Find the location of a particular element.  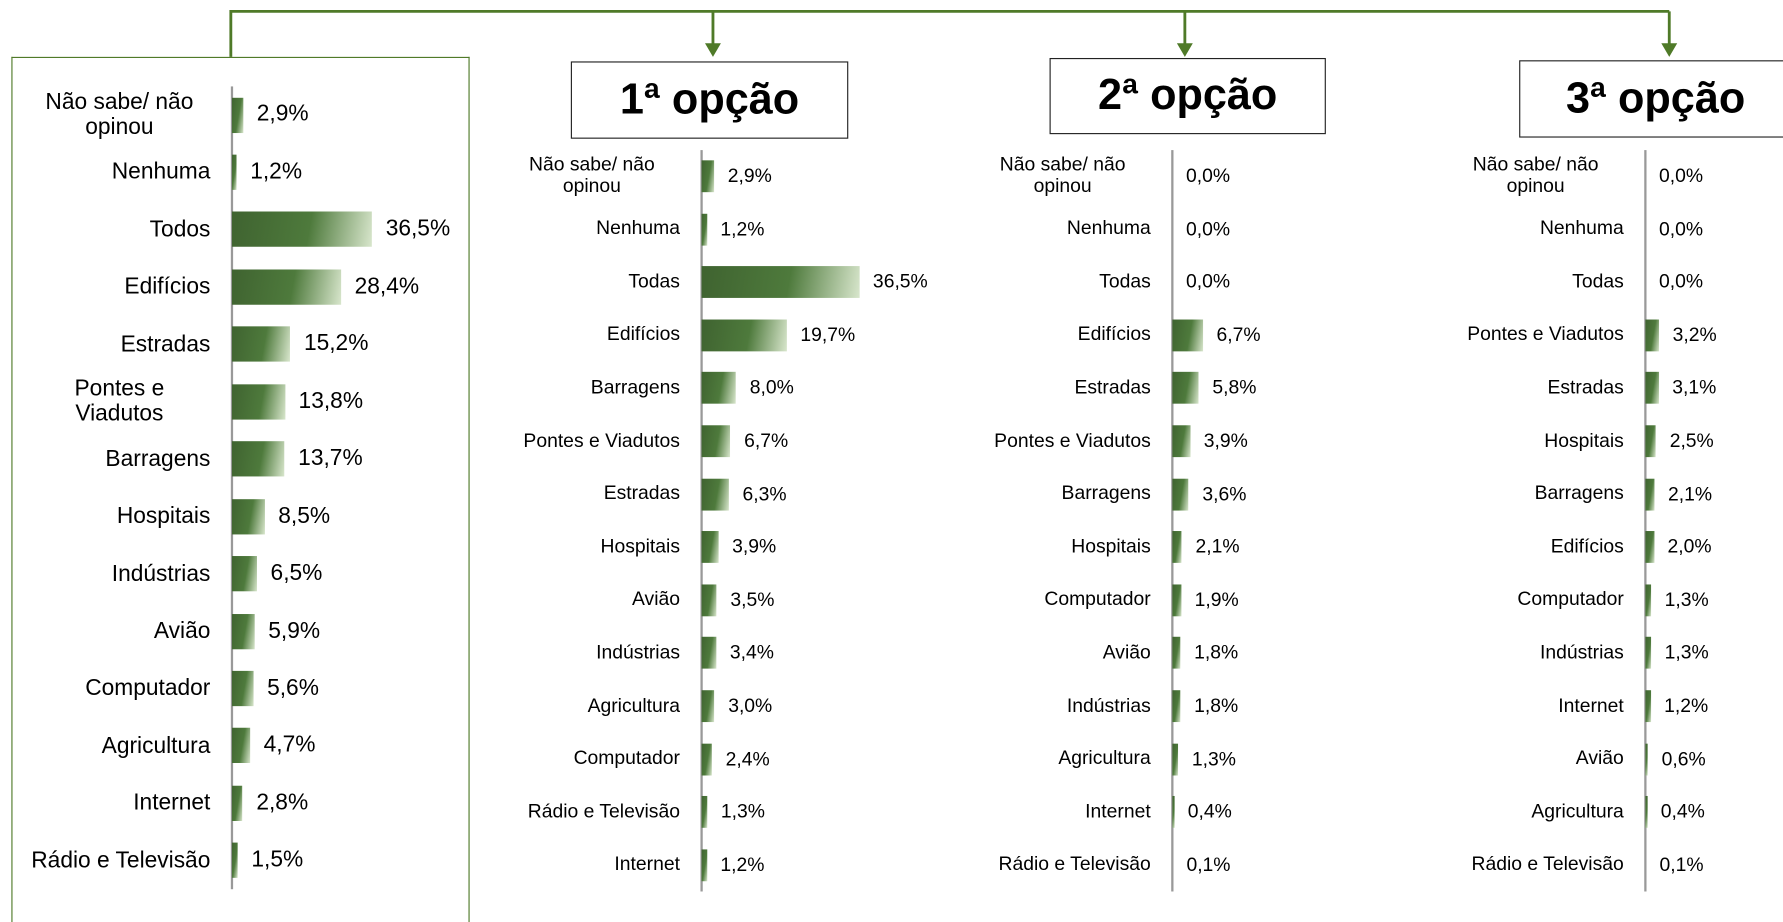

value-label: 8,0% is located at coordinates (772, 388).